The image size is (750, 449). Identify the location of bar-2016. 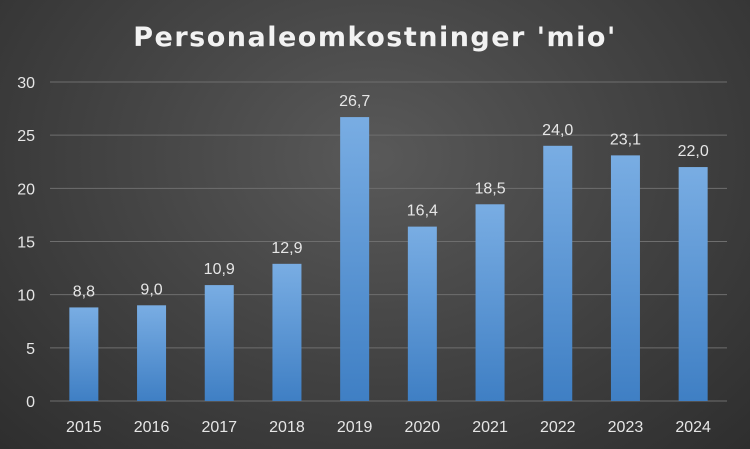
(152, 353).